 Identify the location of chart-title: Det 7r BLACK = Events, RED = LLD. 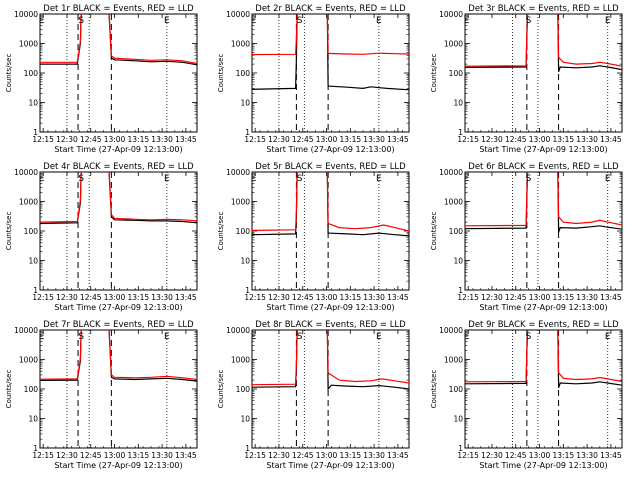
(118, 325).